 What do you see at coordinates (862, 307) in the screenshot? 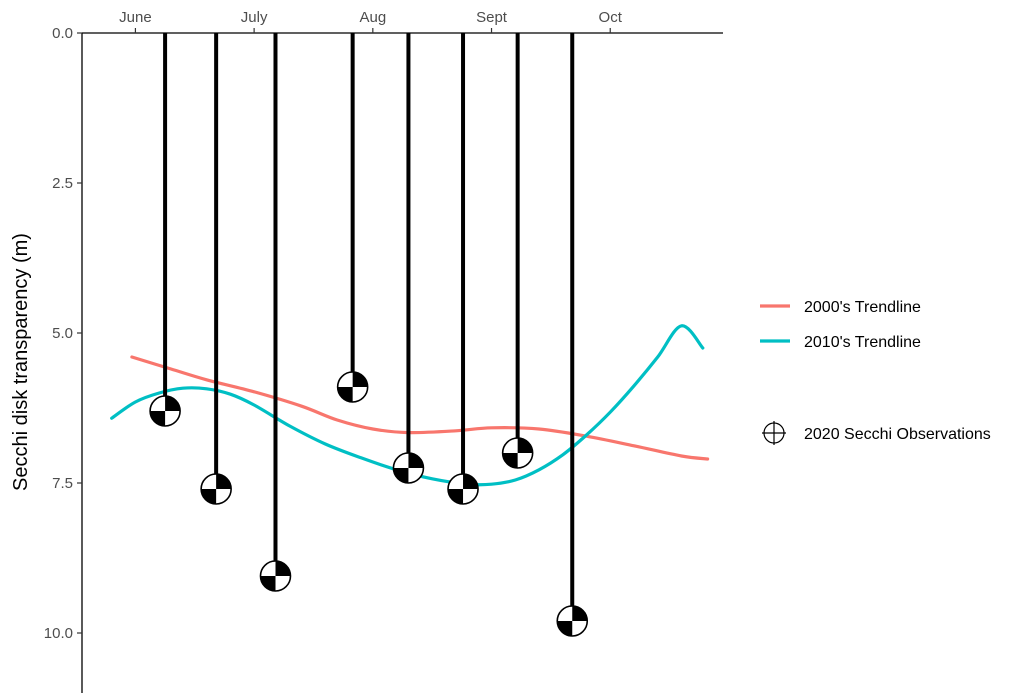
I see `legend-label: 2000's Trendline` at bounding box center [862, 307].